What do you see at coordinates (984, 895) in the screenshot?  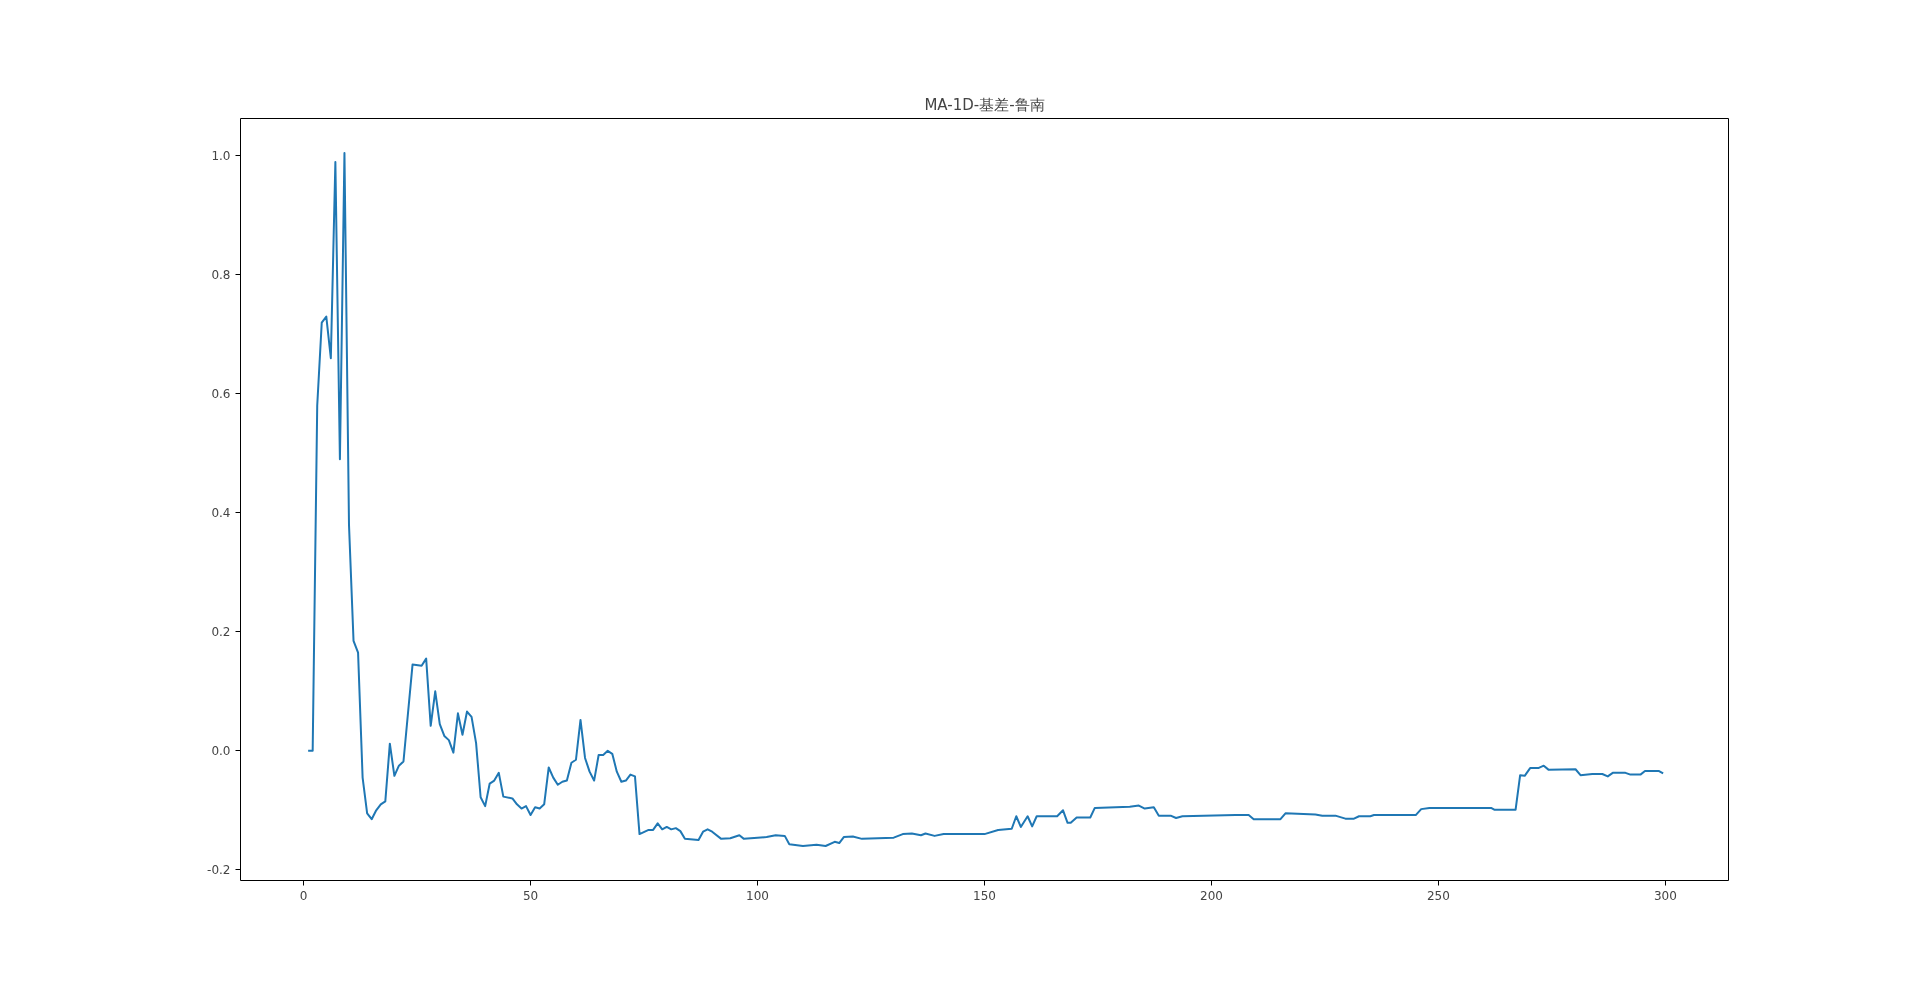 I see `x-tick-label: 150` at bounding box center [984, 895].